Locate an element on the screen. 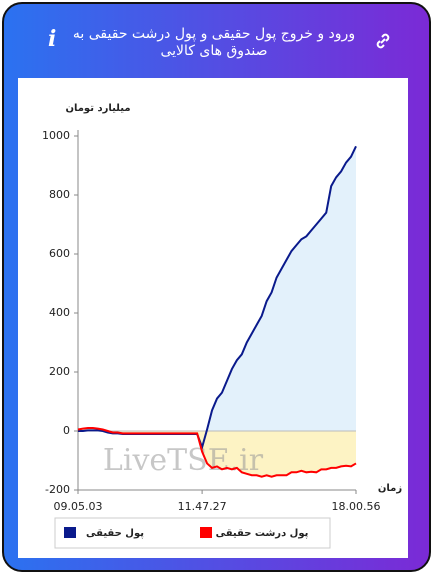 The width and height of the screenshot is (433, 574). area-fill is located at coordinates (217, 452).